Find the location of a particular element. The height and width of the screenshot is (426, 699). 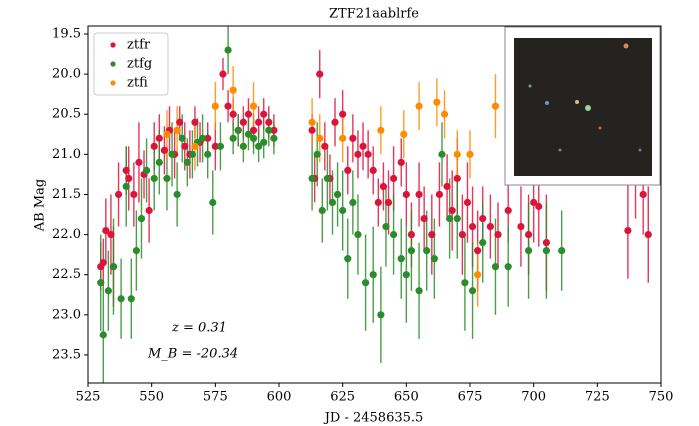

x-axis-label: JD - 2458635.5 is located at coordinates (373, 418).